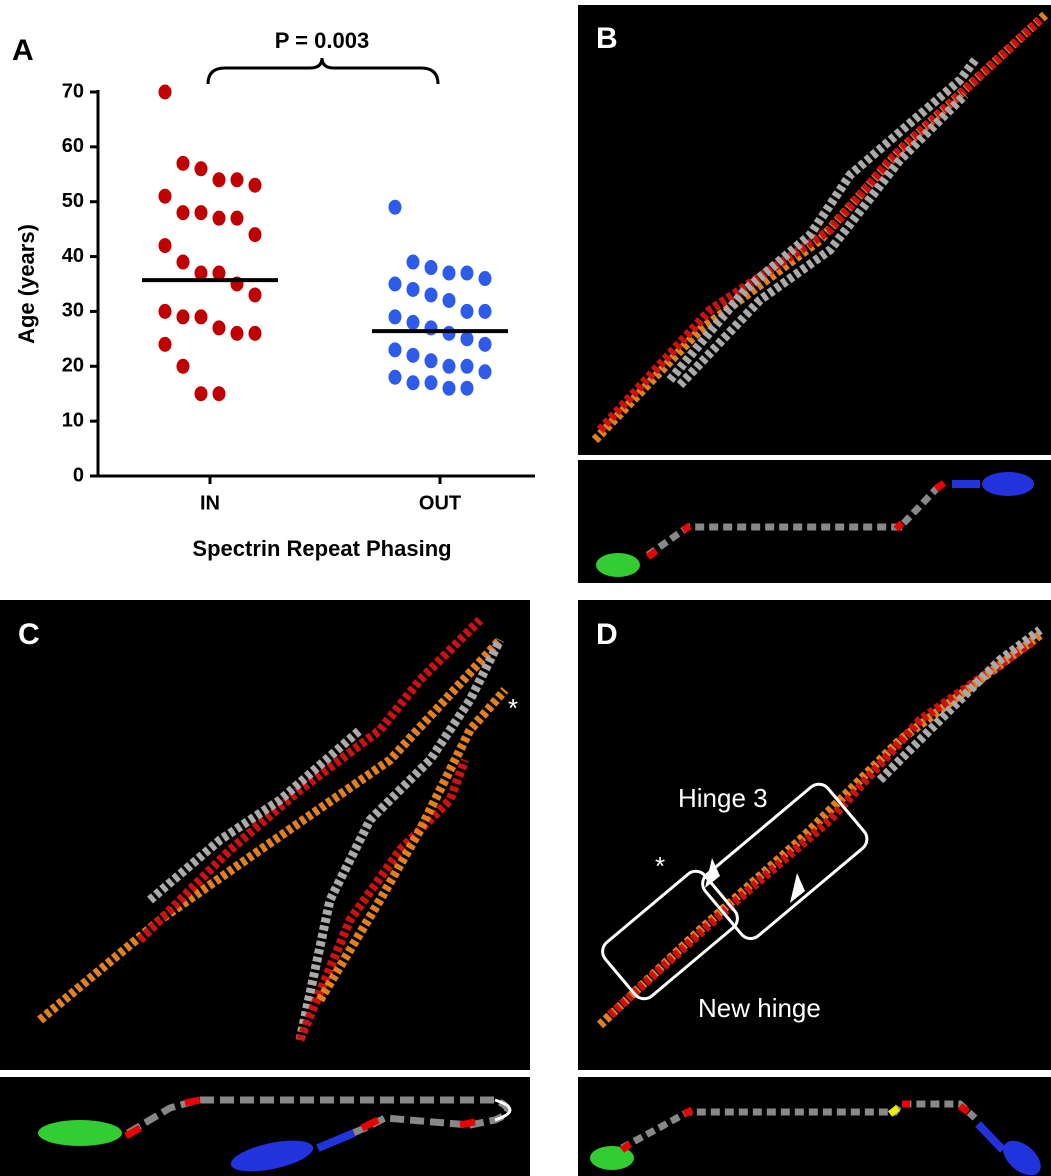 Image resolution: width=1051 pixels, height=1176 pixels. Describe the element at coordinates (323, 71) in the screenshot. I see `bracket` at that location.